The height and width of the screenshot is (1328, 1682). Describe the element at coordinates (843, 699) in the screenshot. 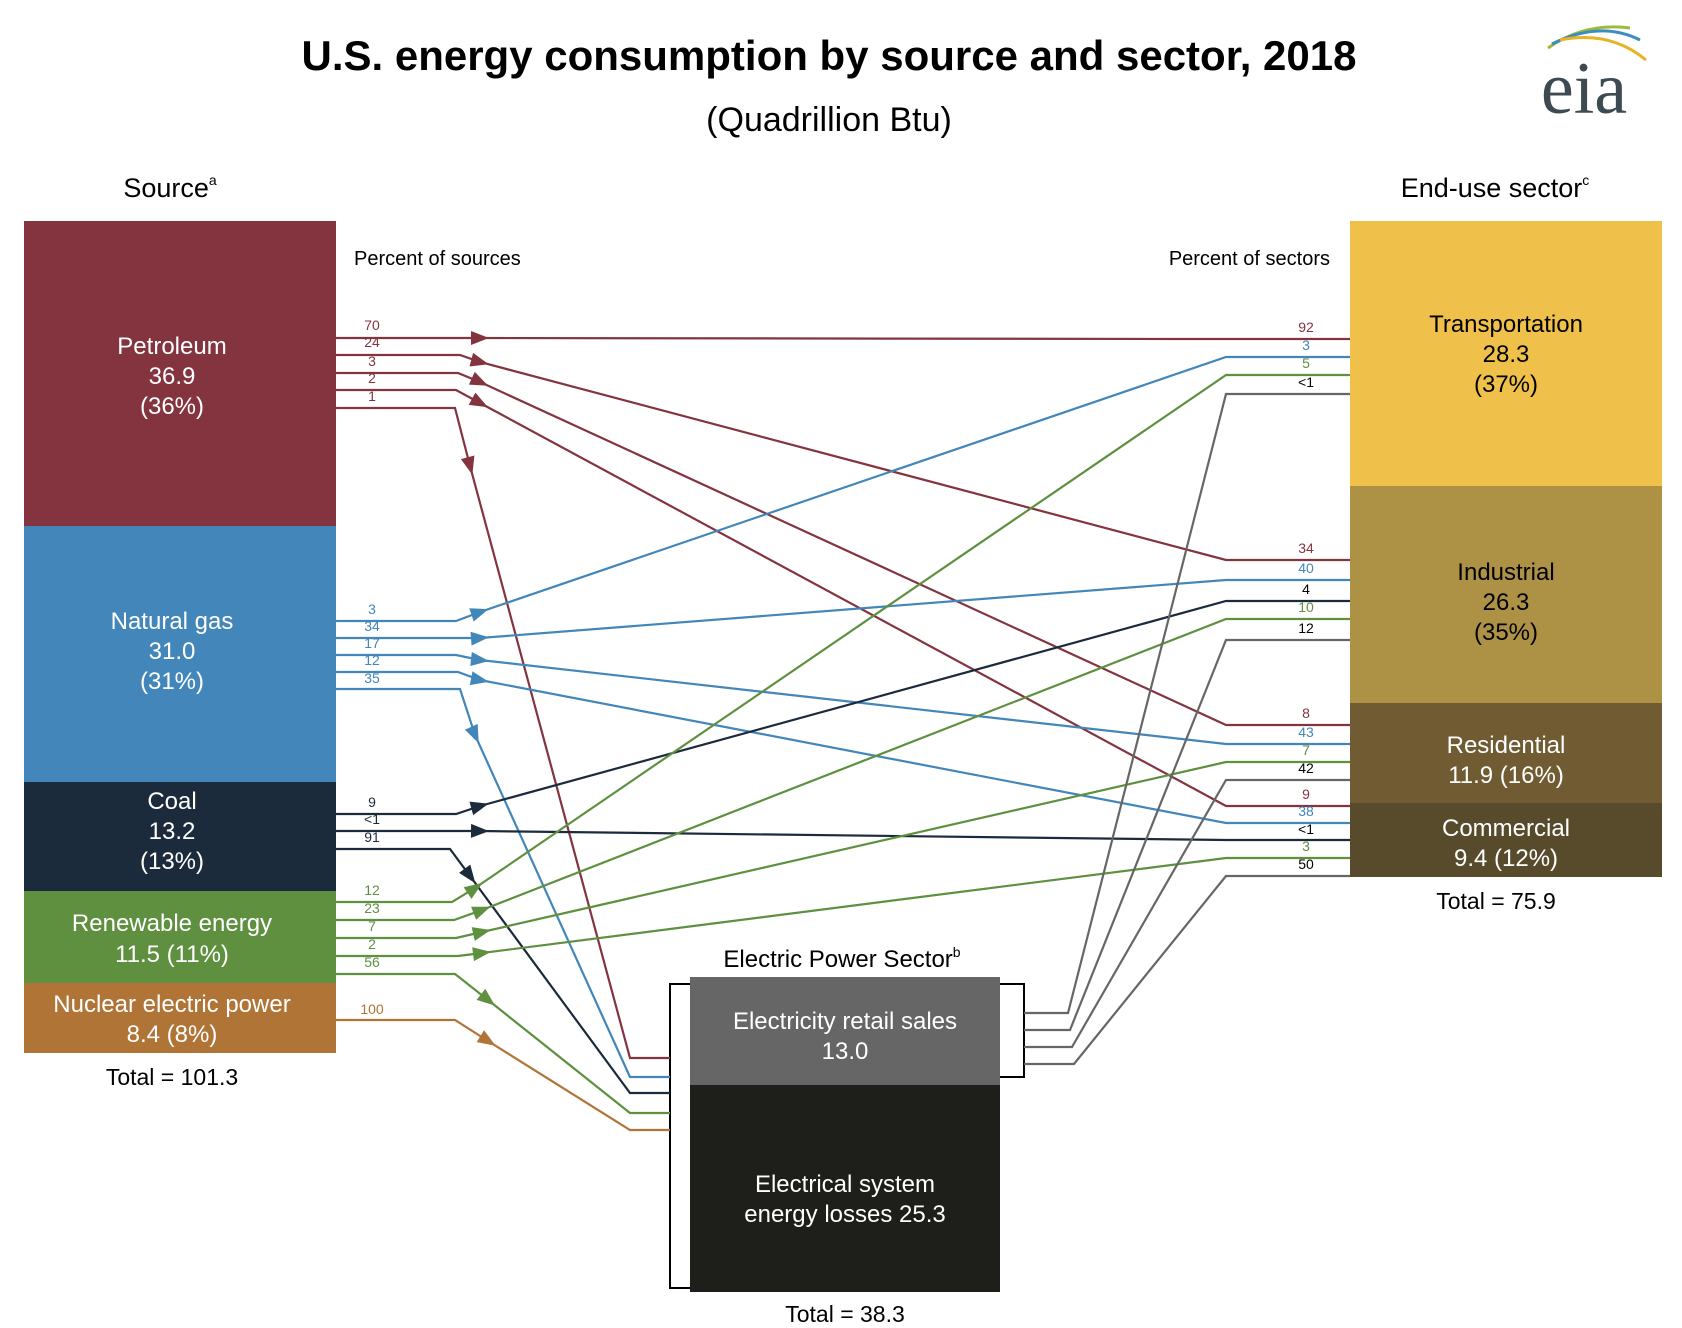

I see `flow-natural-gas-to-residential` at that location.